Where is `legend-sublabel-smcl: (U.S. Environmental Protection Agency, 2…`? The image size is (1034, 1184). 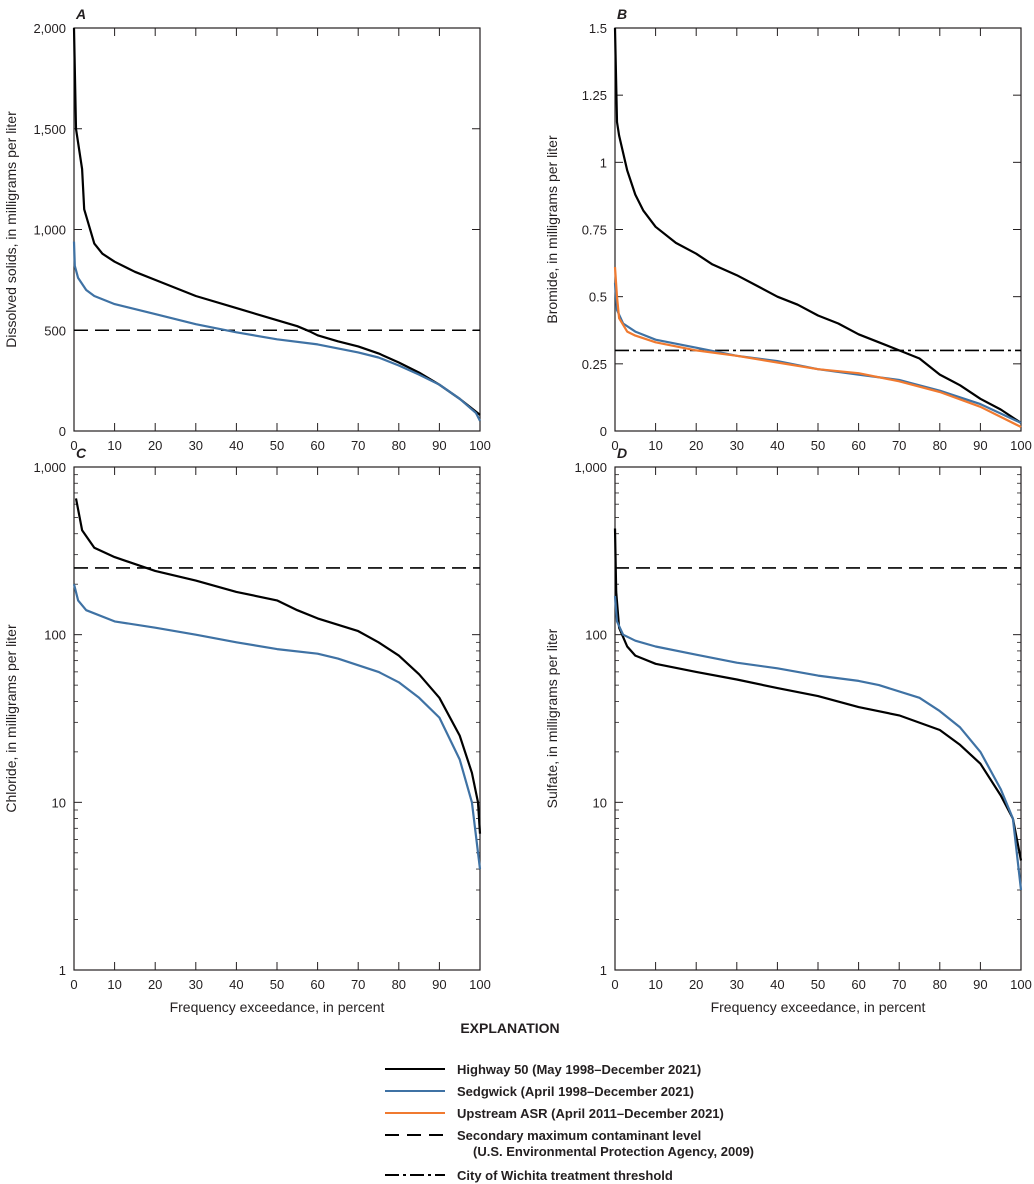 legend-sublabel-smcl: (U.S. Environmental Protection Agency, 2… is located at coordinates (614, 1151).